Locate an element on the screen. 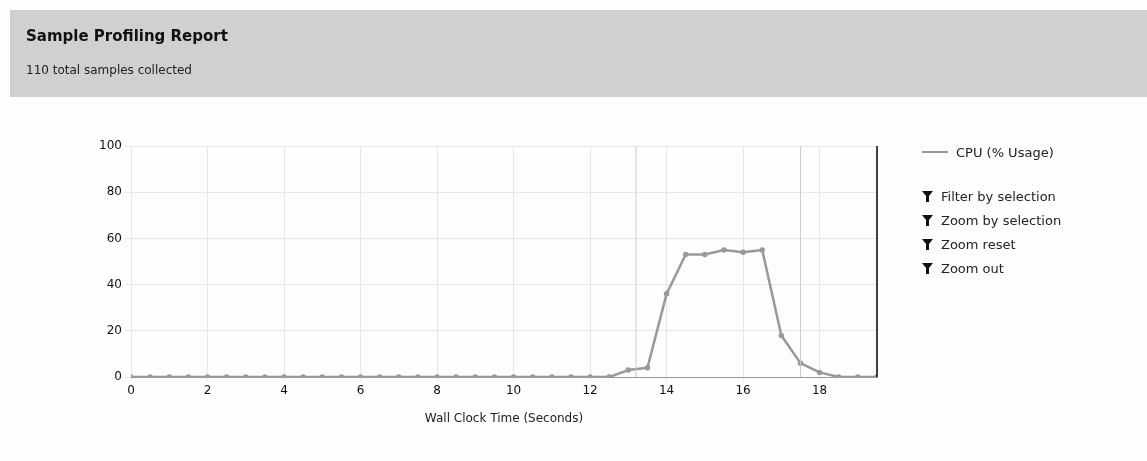 The width and height of the screenshot is (1147, 461). y-tick-label: 60 is located at coordinates (114, 237).